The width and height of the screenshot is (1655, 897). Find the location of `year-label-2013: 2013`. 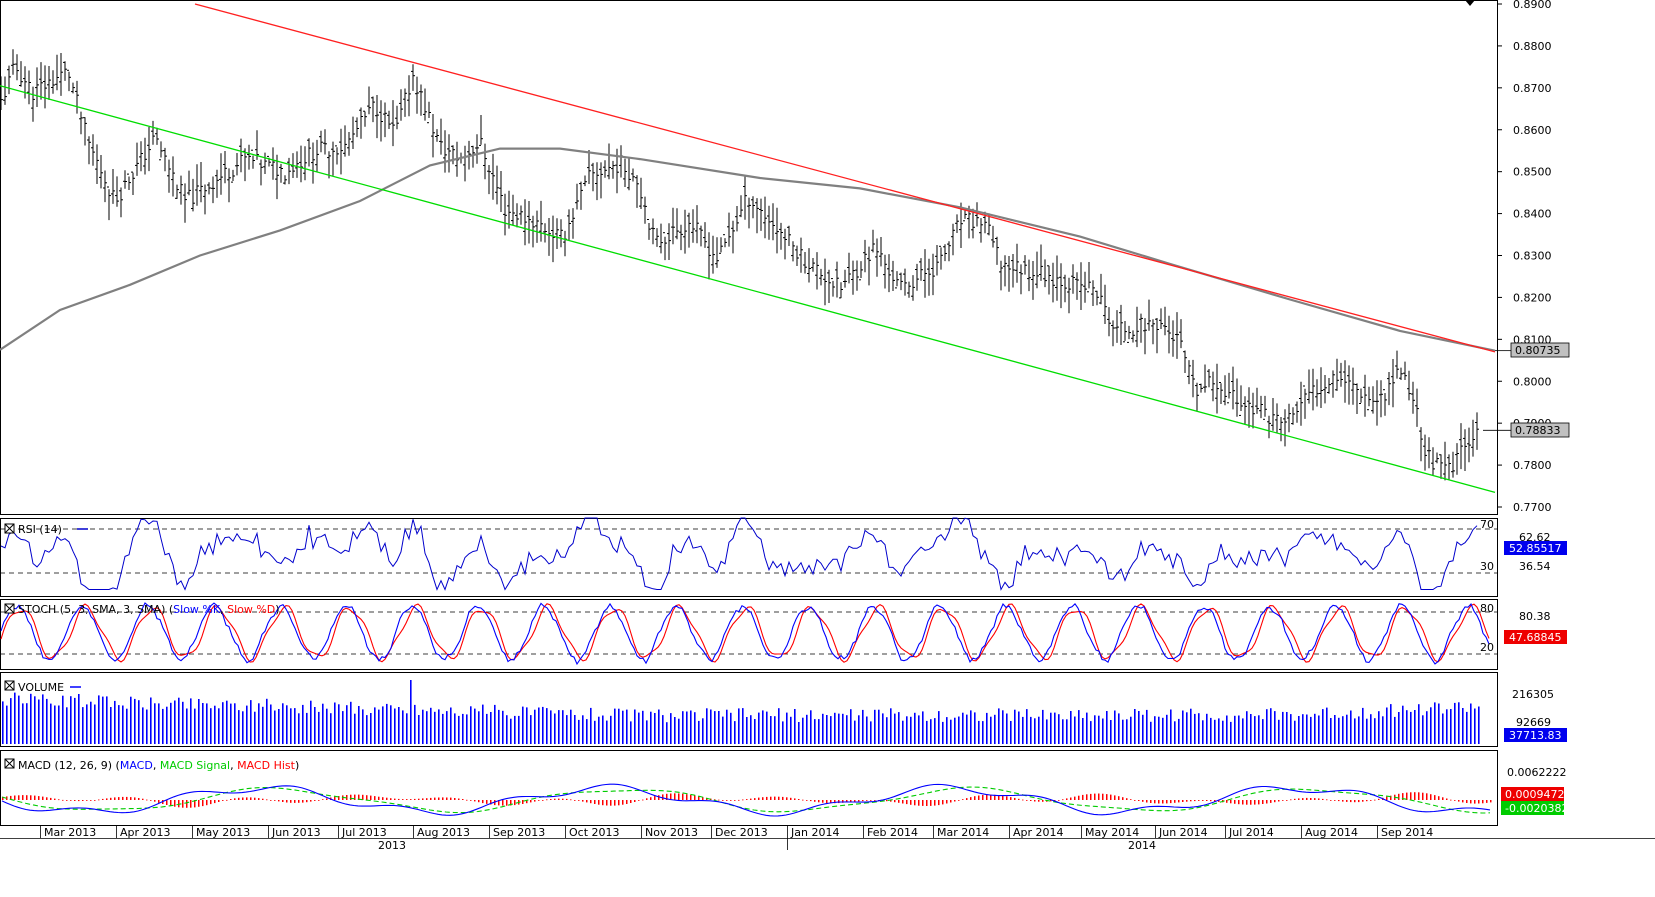

year-label-2013: 2013 is located at coordinates (392, 845).